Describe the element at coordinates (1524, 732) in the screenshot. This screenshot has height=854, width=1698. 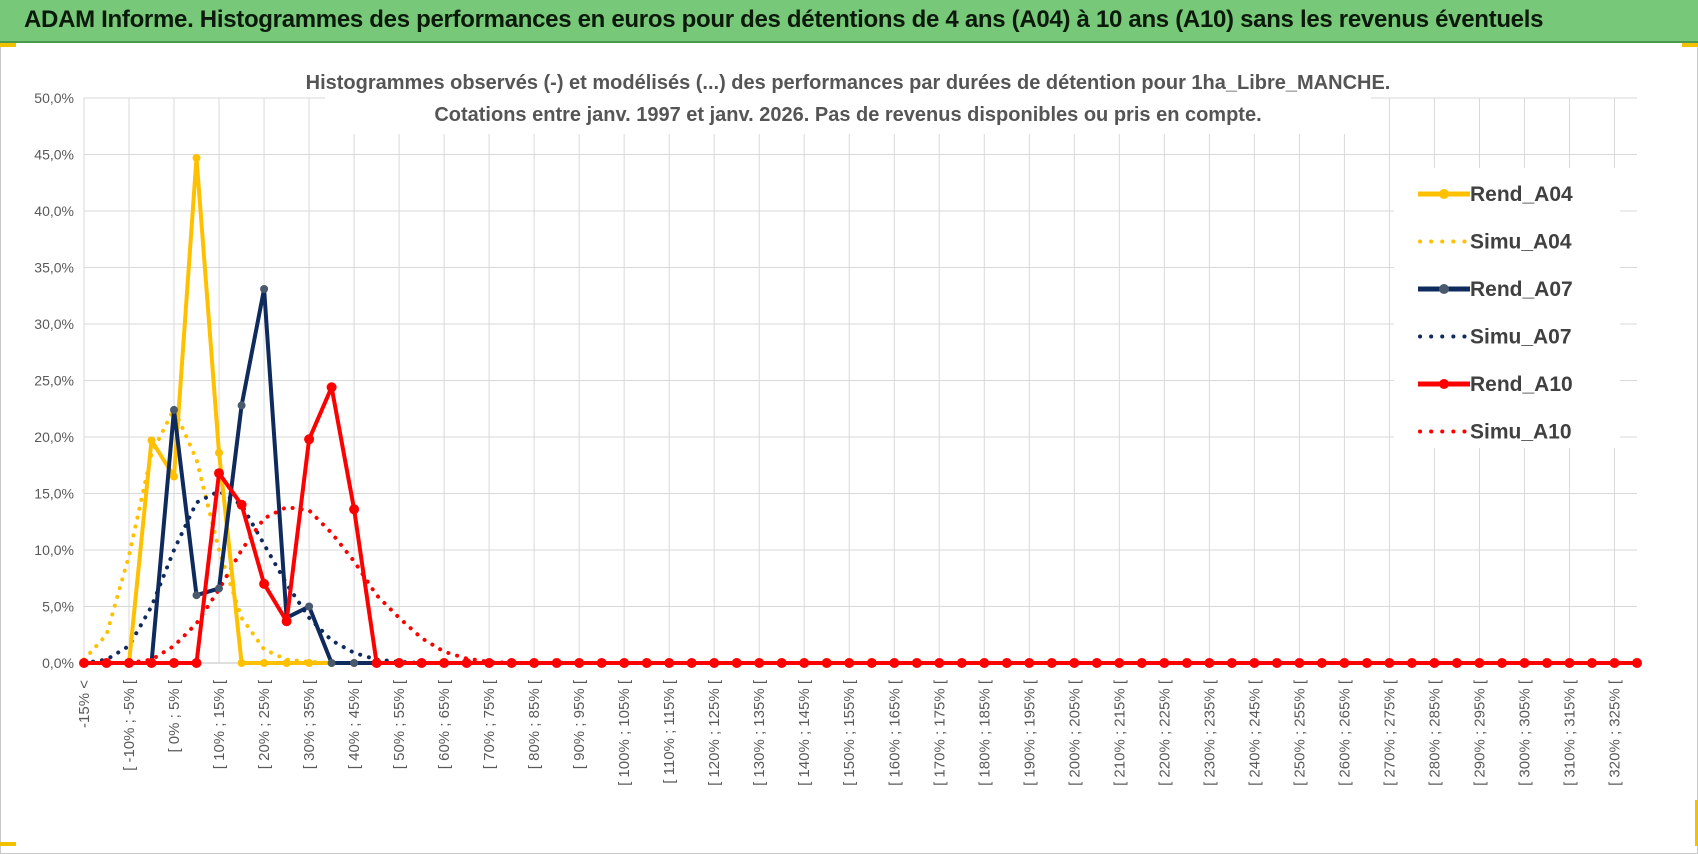
I see `x-tick-label: [ 300% ; 305% [` at that location.